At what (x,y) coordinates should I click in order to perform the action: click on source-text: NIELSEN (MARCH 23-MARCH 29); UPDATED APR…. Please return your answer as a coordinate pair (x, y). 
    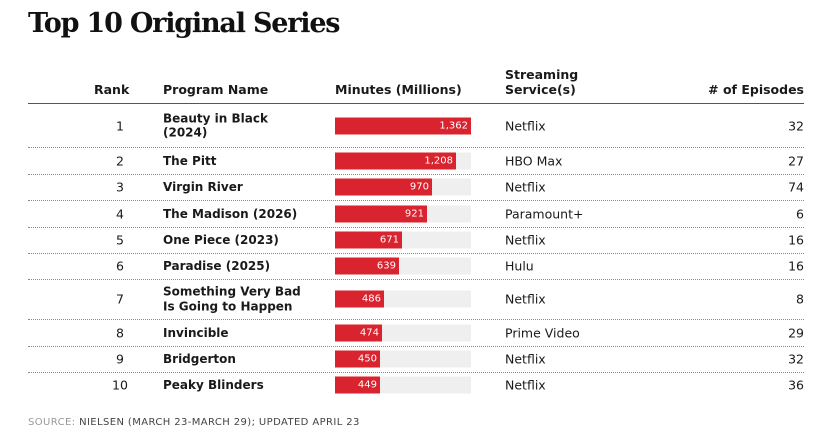
    Looking at the image, I should click on (219, 422).